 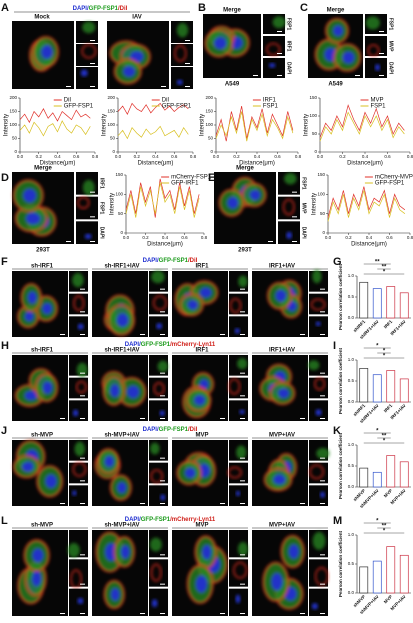 What do you see at coordinates (391, 47) in the screenshot?
I see `channel-label: MVP` at bounding box center [391, 47].